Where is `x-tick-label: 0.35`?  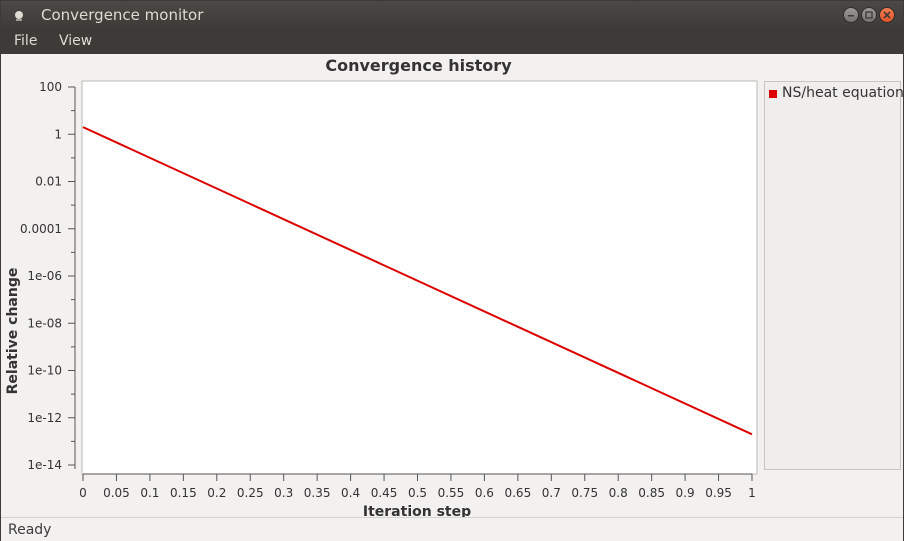
x-tick-label: 0.35 is located at coordinates (317, 493).